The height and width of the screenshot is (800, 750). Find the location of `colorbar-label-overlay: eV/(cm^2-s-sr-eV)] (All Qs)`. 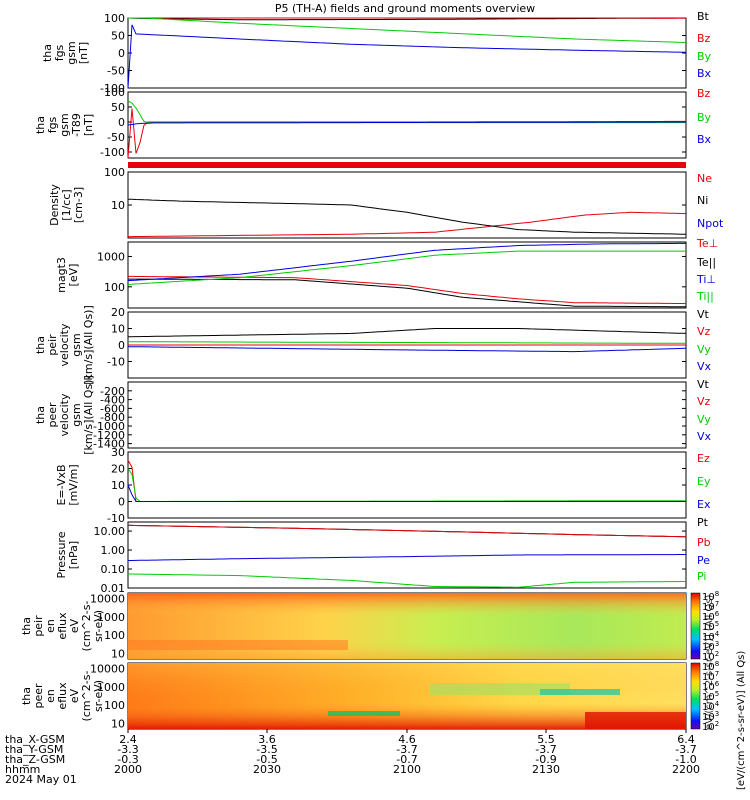

colorbar-label-overlay: eV/(cm^2-s-sr-eV)] (All Qs) is located at coordinates (709, 662).